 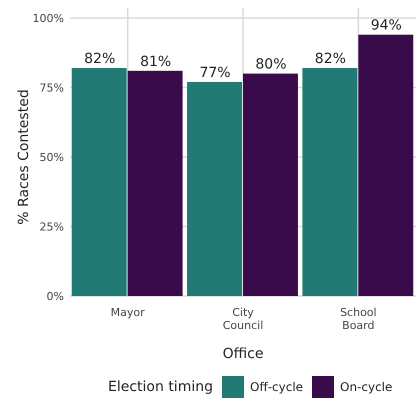 What do you see at coordinates (243, 319) in the screenshot?
I see `x-tick-label: City Council` at bounding box center [243, 319].